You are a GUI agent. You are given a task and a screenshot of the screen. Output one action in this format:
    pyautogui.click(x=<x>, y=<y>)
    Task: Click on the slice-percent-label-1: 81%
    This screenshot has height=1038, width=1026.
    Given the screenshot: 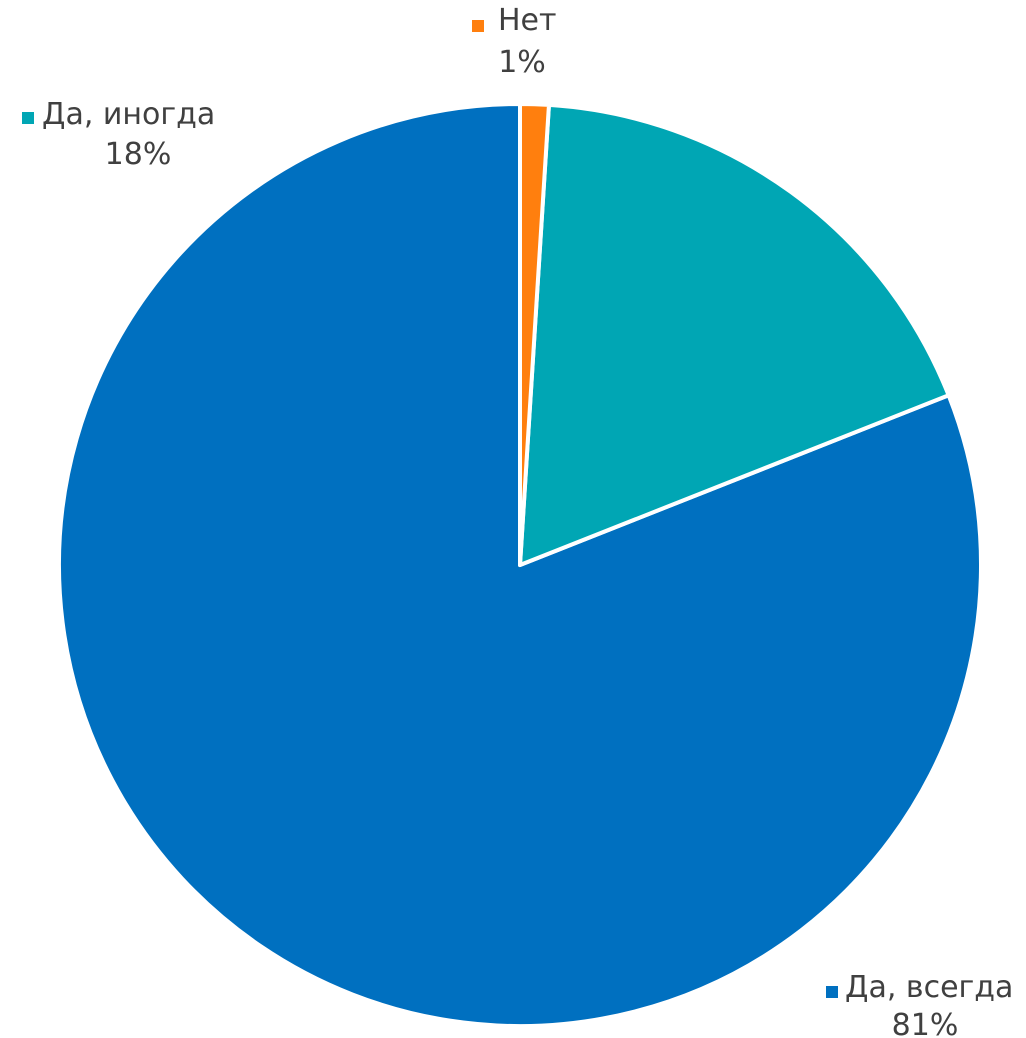 What is the action you would take?
    pyautogui.click(x=925, y=1023)
    